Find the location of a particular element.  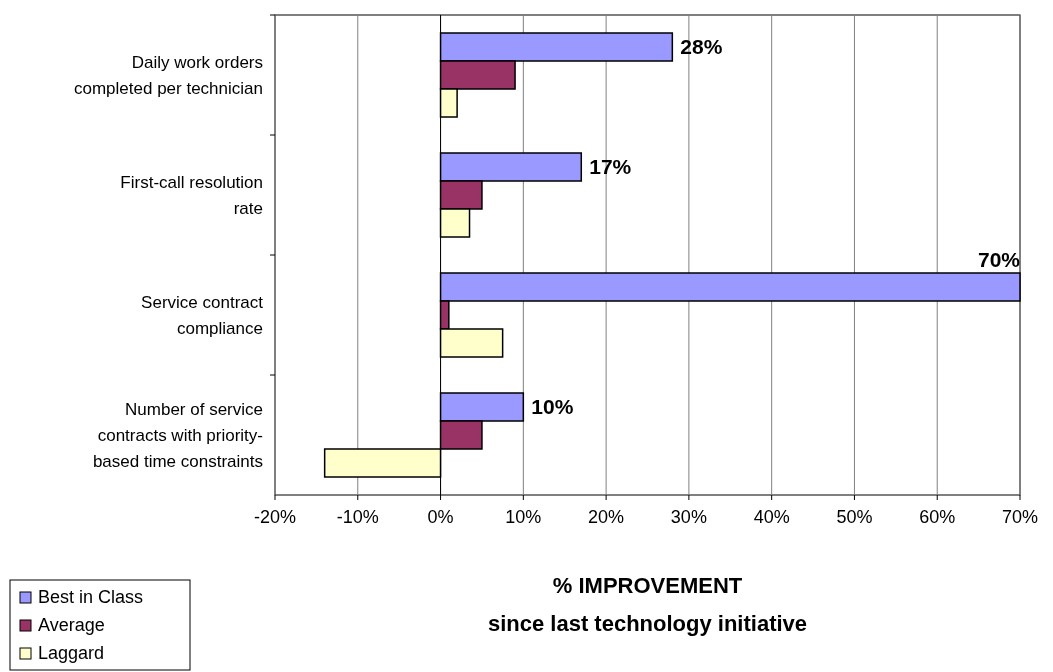

x-tick-label: 20% is located at coordinates (606, 517).